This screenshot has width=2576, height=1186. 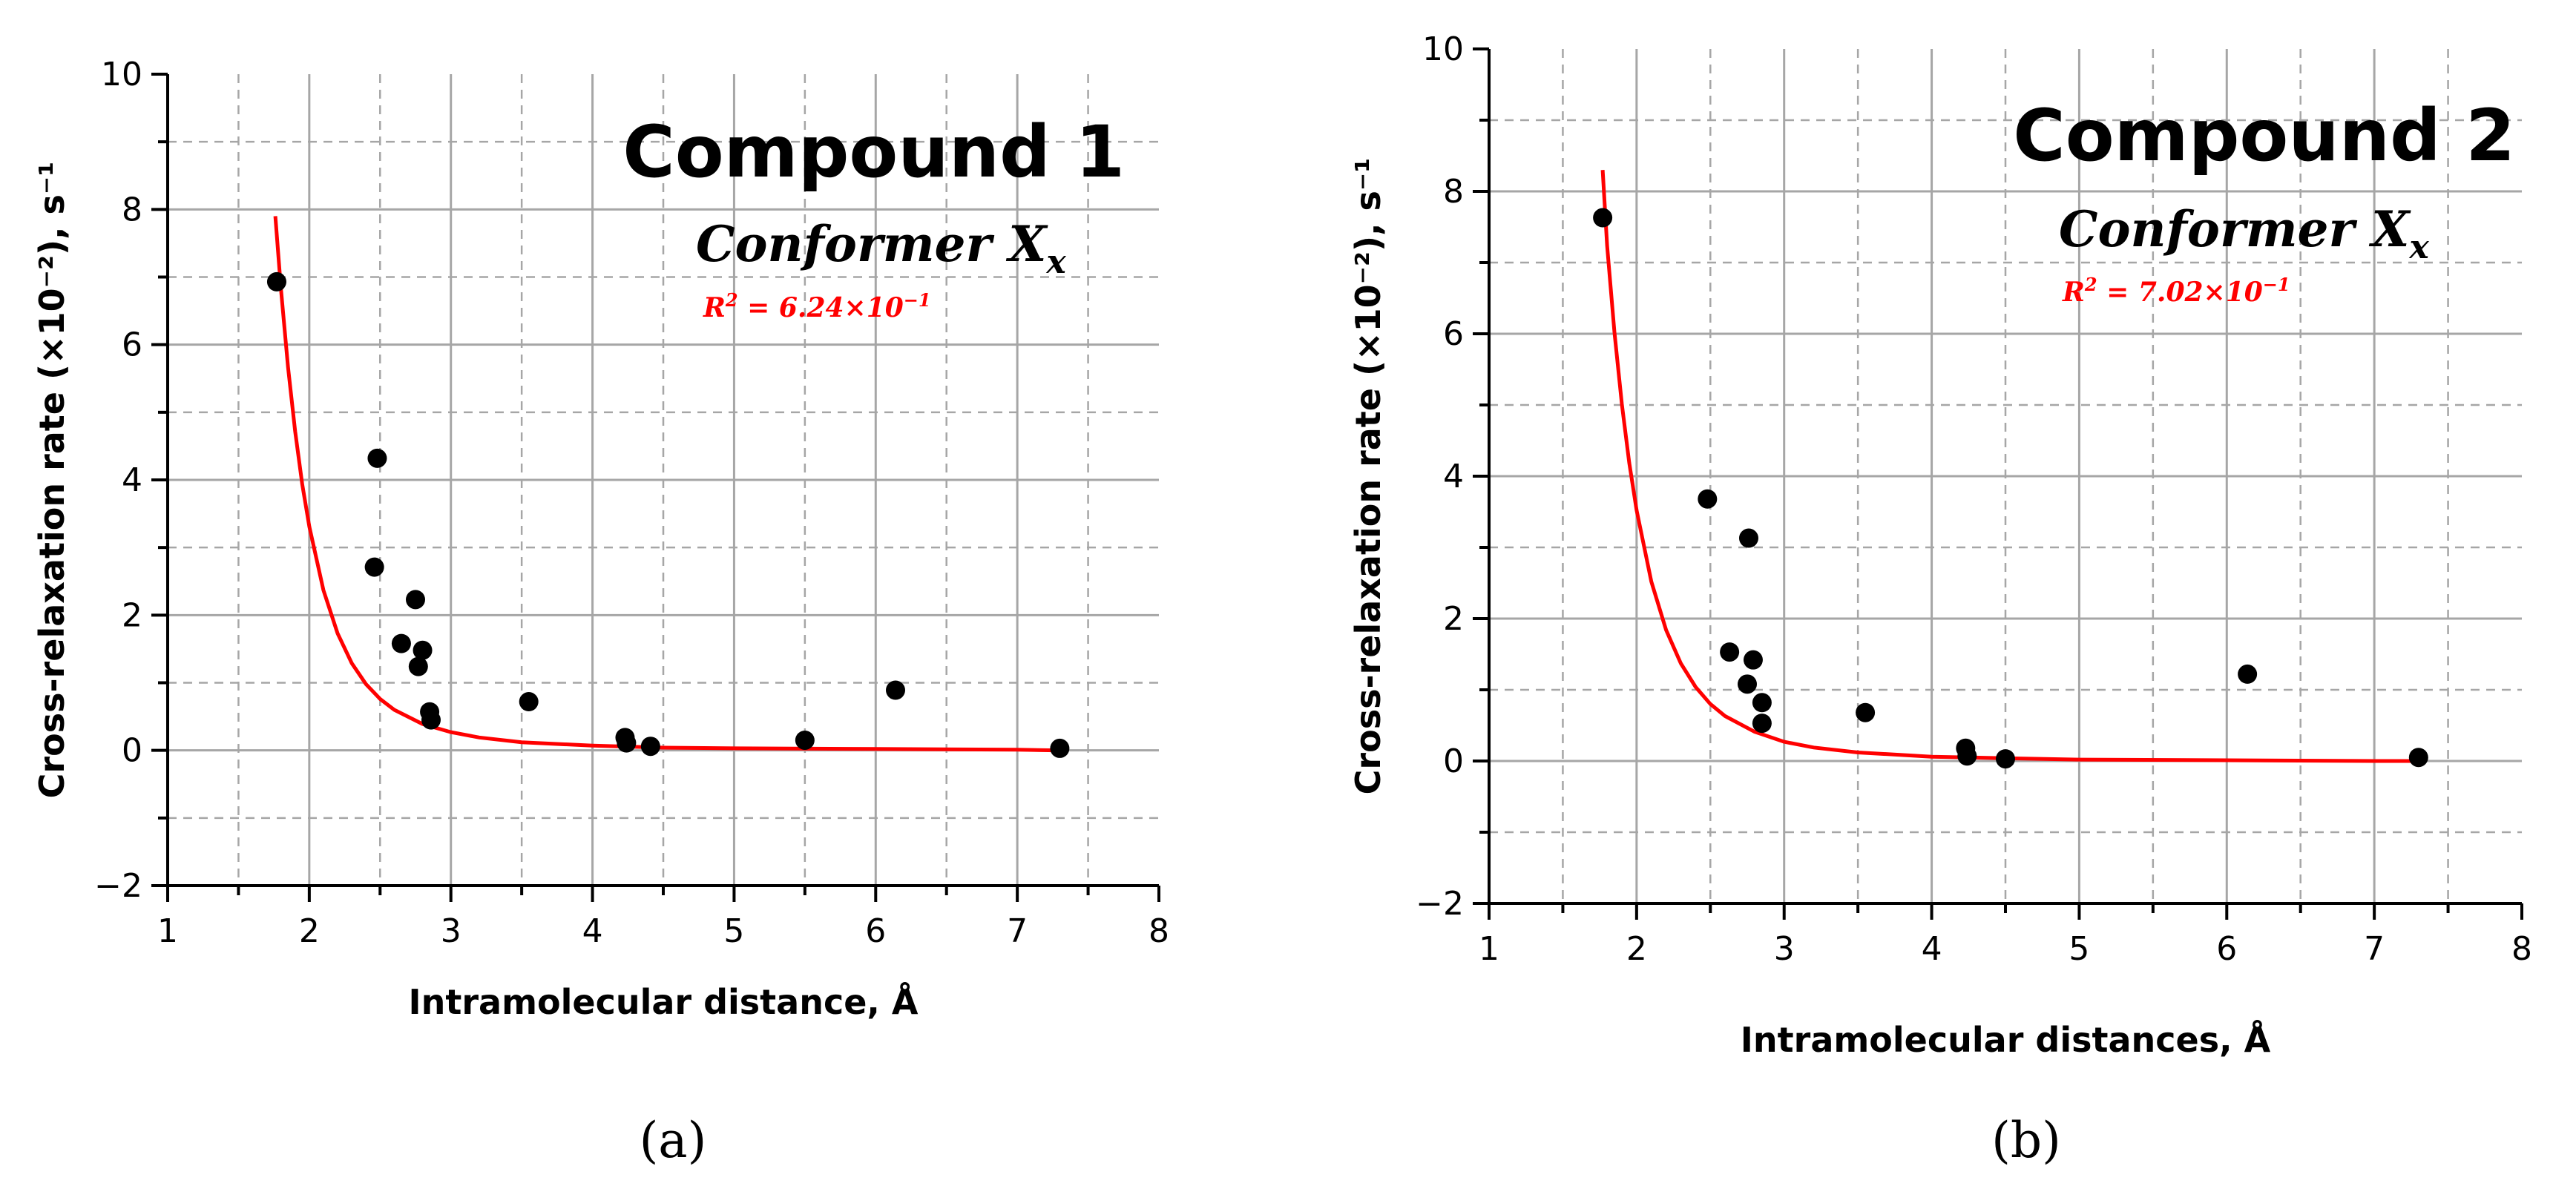 What do you see at coordinates (2026, 1140) in the screenshot?
I see `panel-label: (b)` at bounding box center [2026, 1140].